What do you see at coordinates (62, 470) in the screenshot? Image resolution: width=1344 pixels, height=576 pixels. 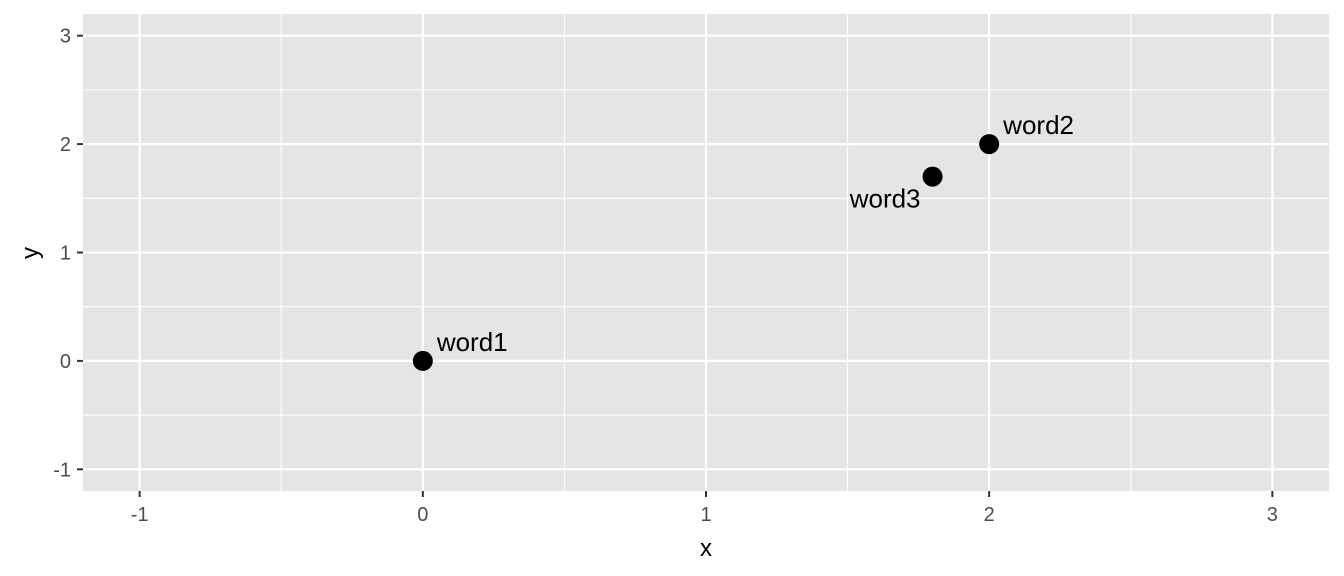 I see `y-tick-label: -1` at bounding box center [62, 470].